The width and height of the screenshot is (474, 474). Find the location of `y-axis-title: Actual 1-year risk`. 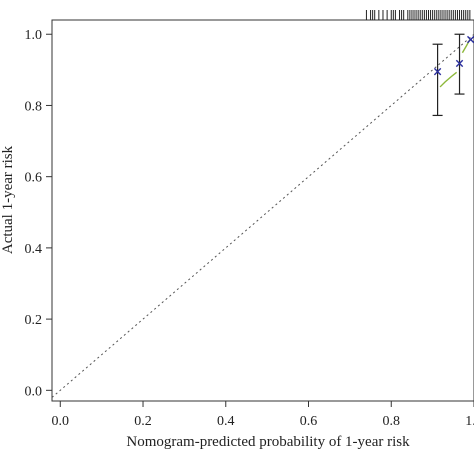

y-axis-title: Actual 1-year risk is located at coordinates (8, 199).